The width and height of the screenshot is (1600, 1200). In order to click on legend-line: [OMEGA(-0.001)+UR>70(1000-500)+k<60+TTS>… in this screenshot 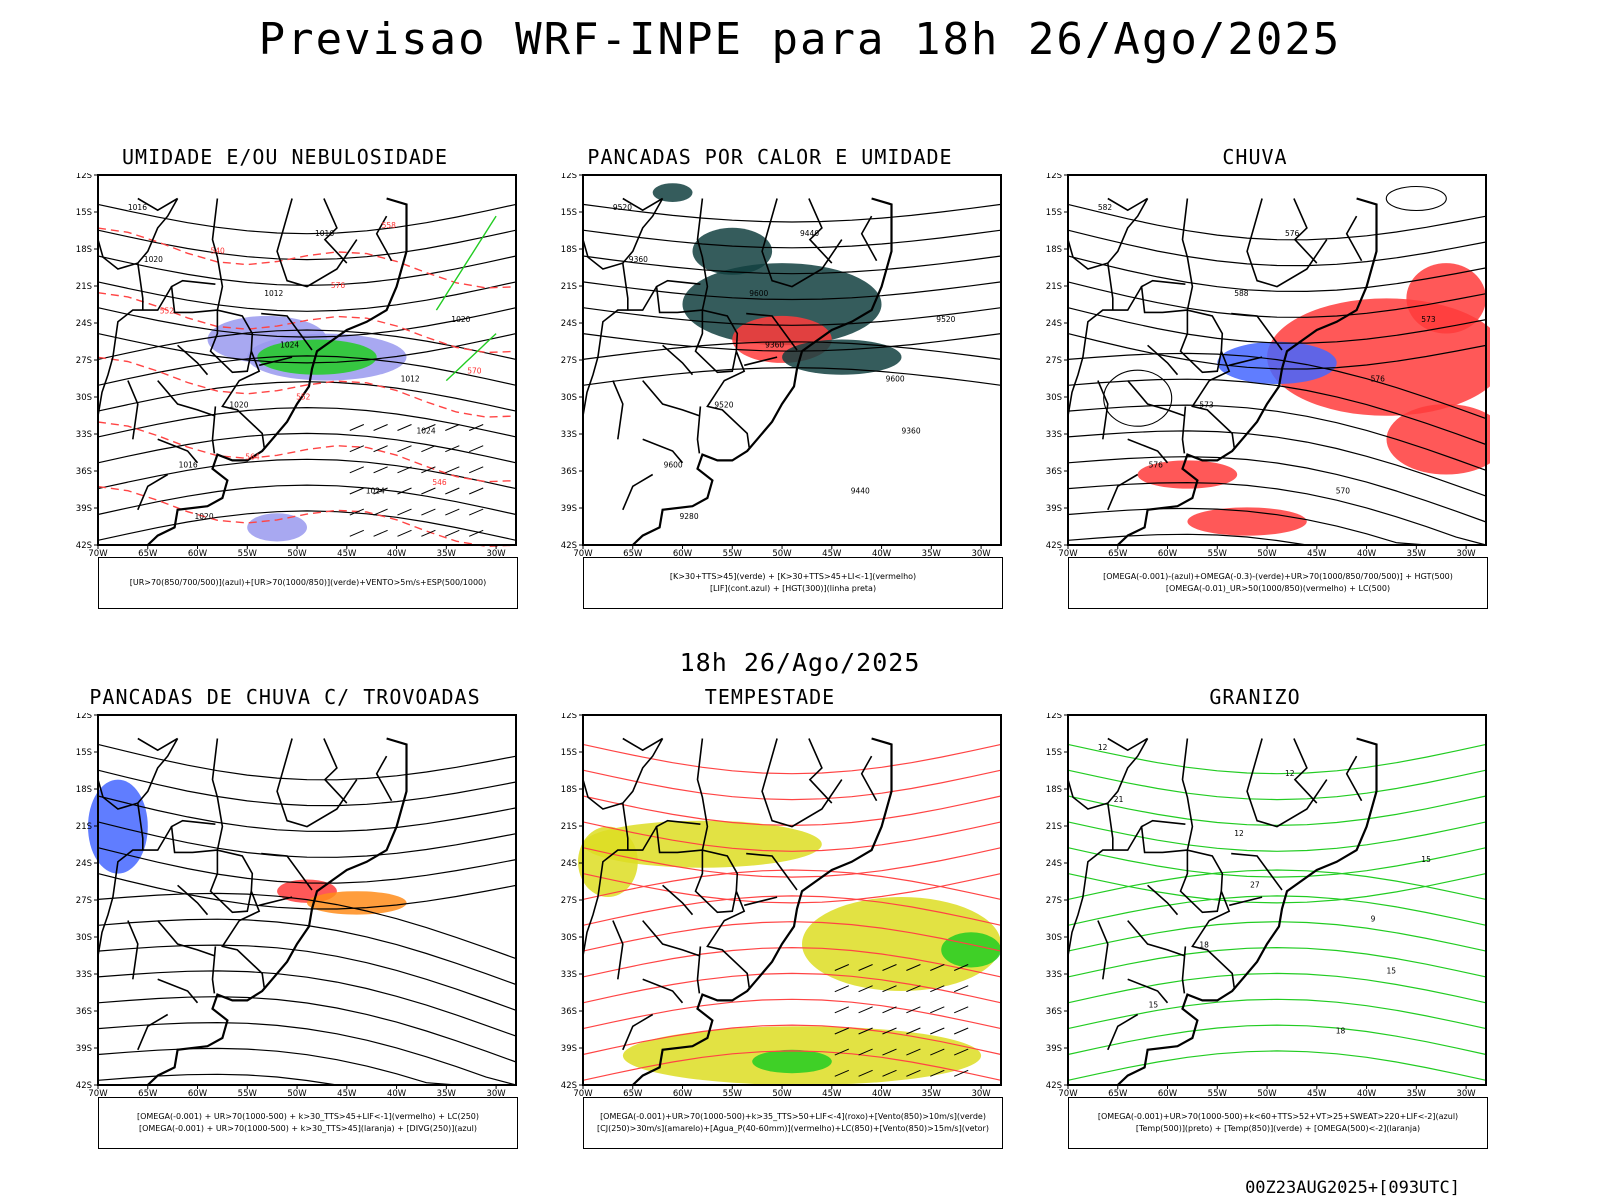, I will do `click(1278, 1116)`.